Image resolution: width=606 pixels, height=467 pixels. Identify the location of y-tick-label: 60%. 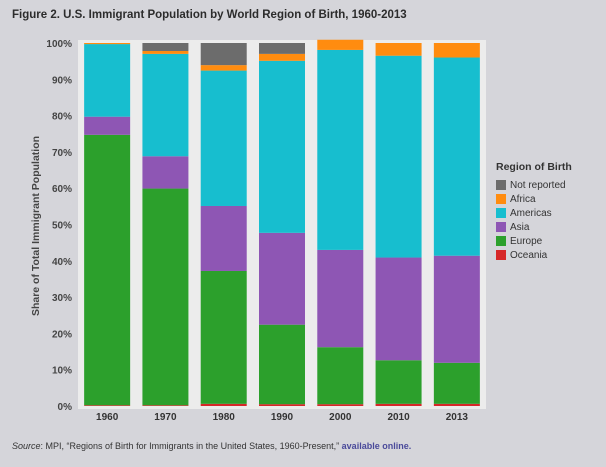
(62, 189).